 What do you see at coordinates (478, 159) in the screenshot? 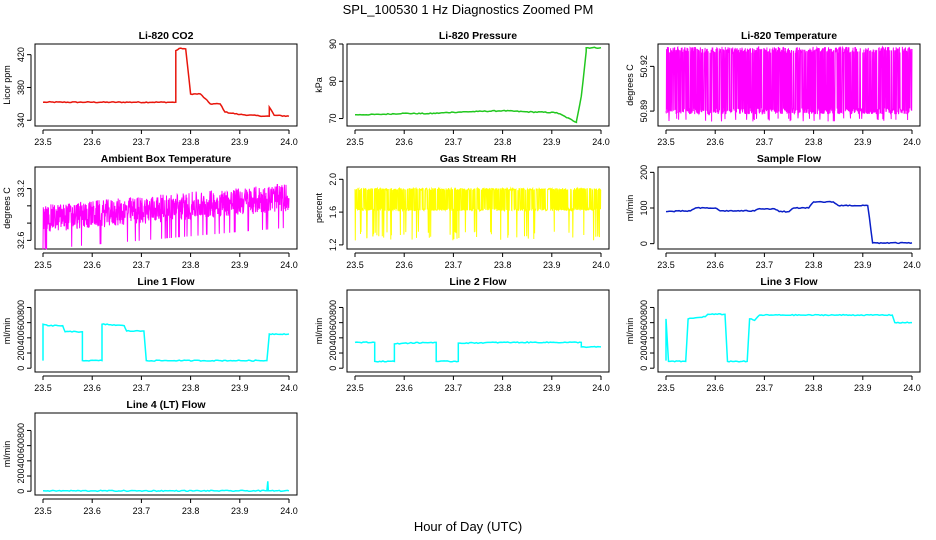
I see `panel-title: Gas Stream RH` at bounding box center [478, 159].